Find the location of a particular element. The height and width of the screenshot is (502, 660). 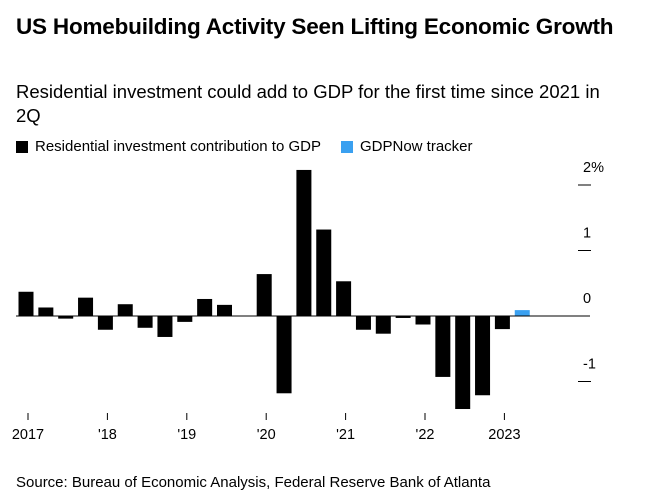

legend-label-gdpnow: GDPNow tracker is located at coordinates (416, 146).